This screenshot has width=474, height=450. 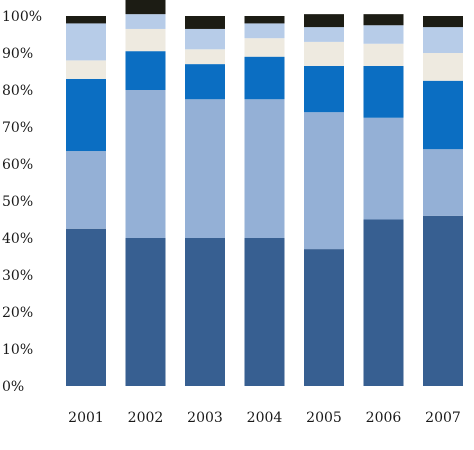 What do you see at coordinates (17, 165) in the screenshot?
I see `y-tick-label: 60%` at bounding box center [17, 165].